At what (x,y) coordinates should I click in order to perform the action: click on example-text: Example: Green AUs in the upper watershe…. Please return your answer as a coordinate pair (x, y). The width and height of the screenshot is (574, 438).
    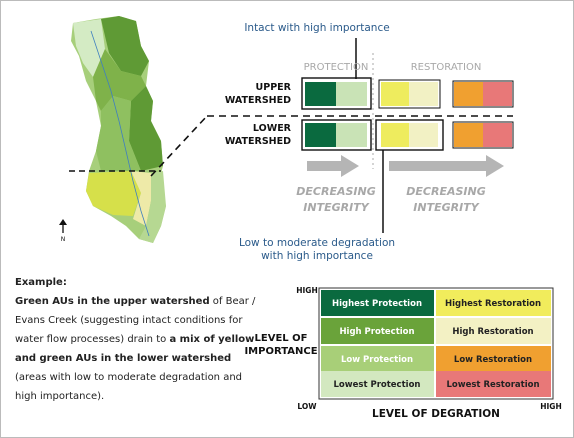
    Looking at the image, I should click on (136, 339).